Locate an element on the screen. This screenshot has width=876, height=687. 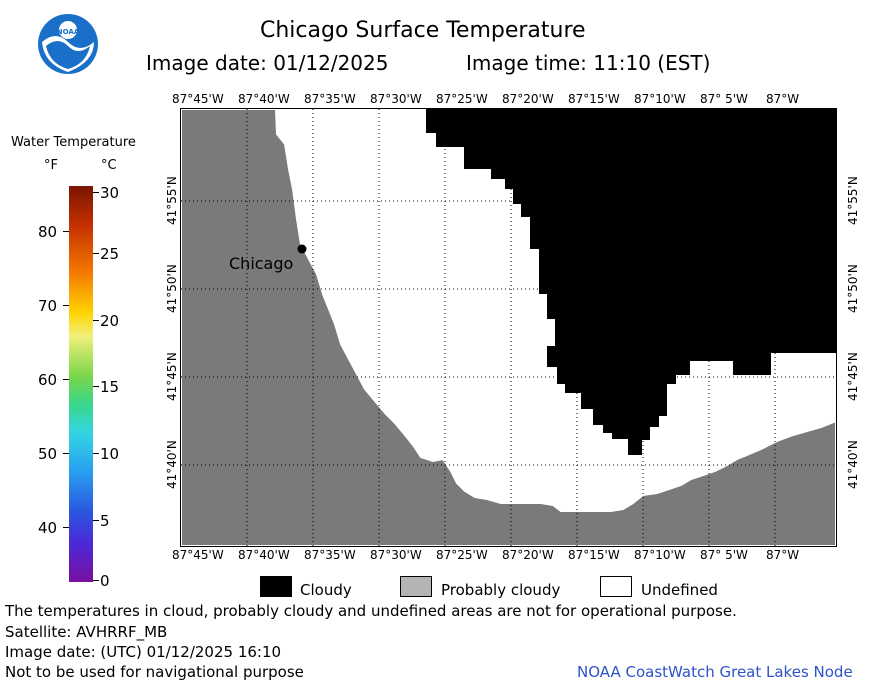
lon-label-top: 87°15'W is located at coordinates (594, 99).